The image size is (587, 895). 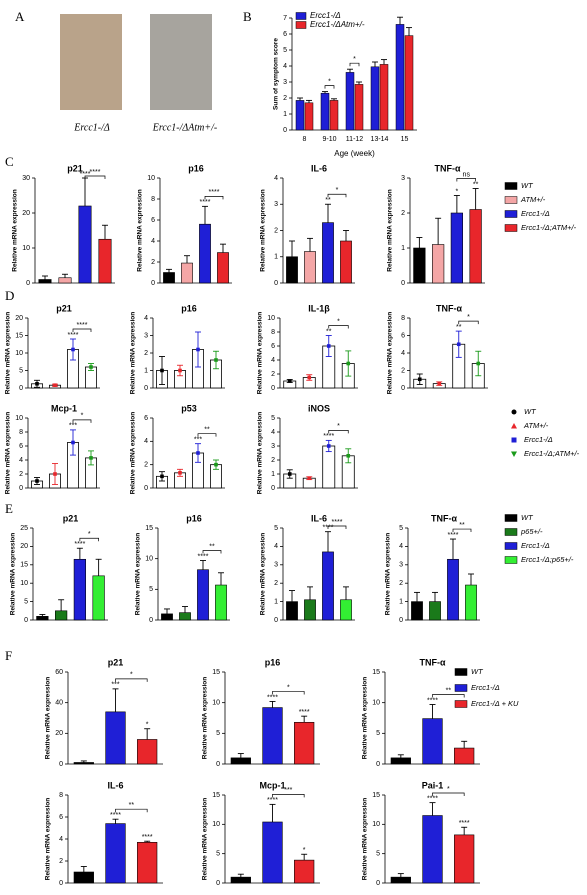 I want to click on significance-stars: **, so click(x=329, y=331).